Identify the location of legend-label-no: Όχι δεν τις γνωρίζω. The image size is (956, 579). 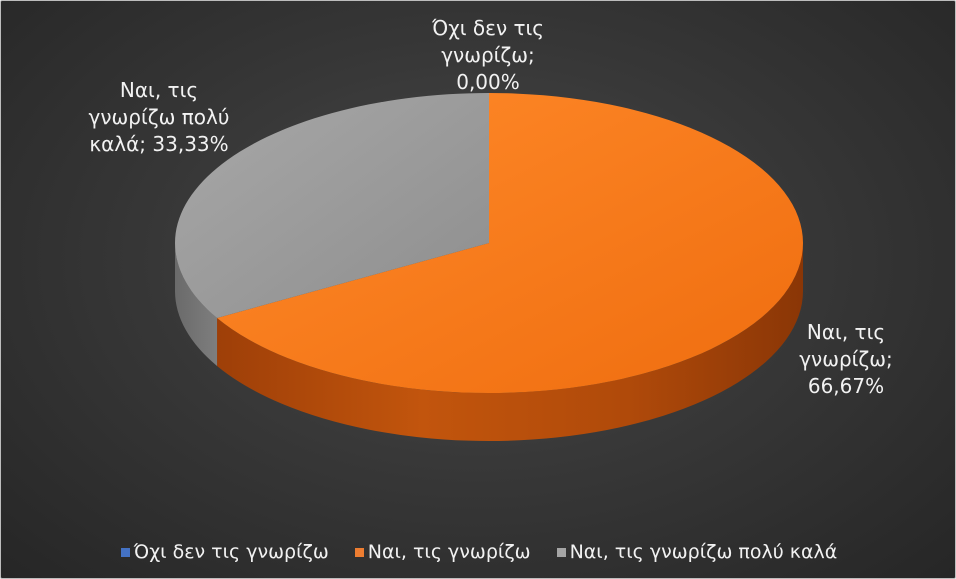
(231, 552).